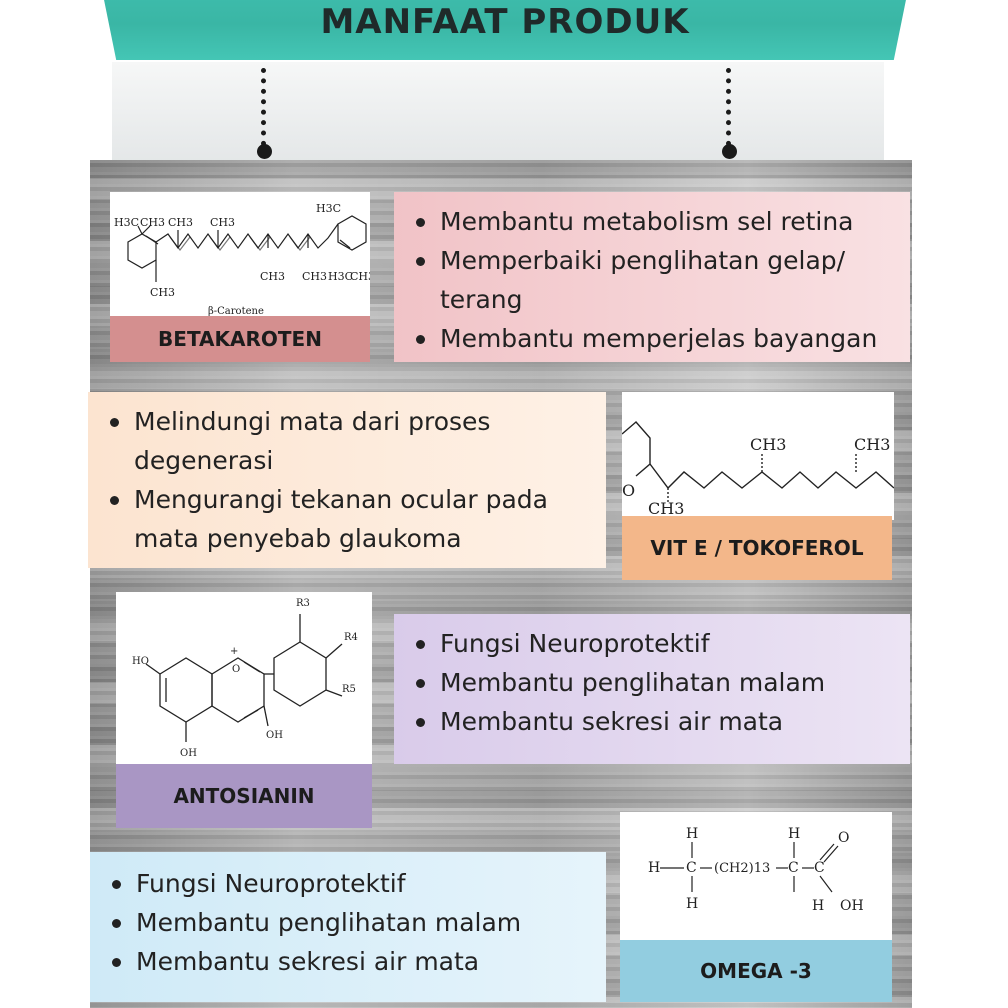 The height and width of the screenshot is (1008, 1008). Describe the element at coordinates (757, 548) in the screenshot. I see `vit-e-label: VIT E / TOKOFEROL` at that location.